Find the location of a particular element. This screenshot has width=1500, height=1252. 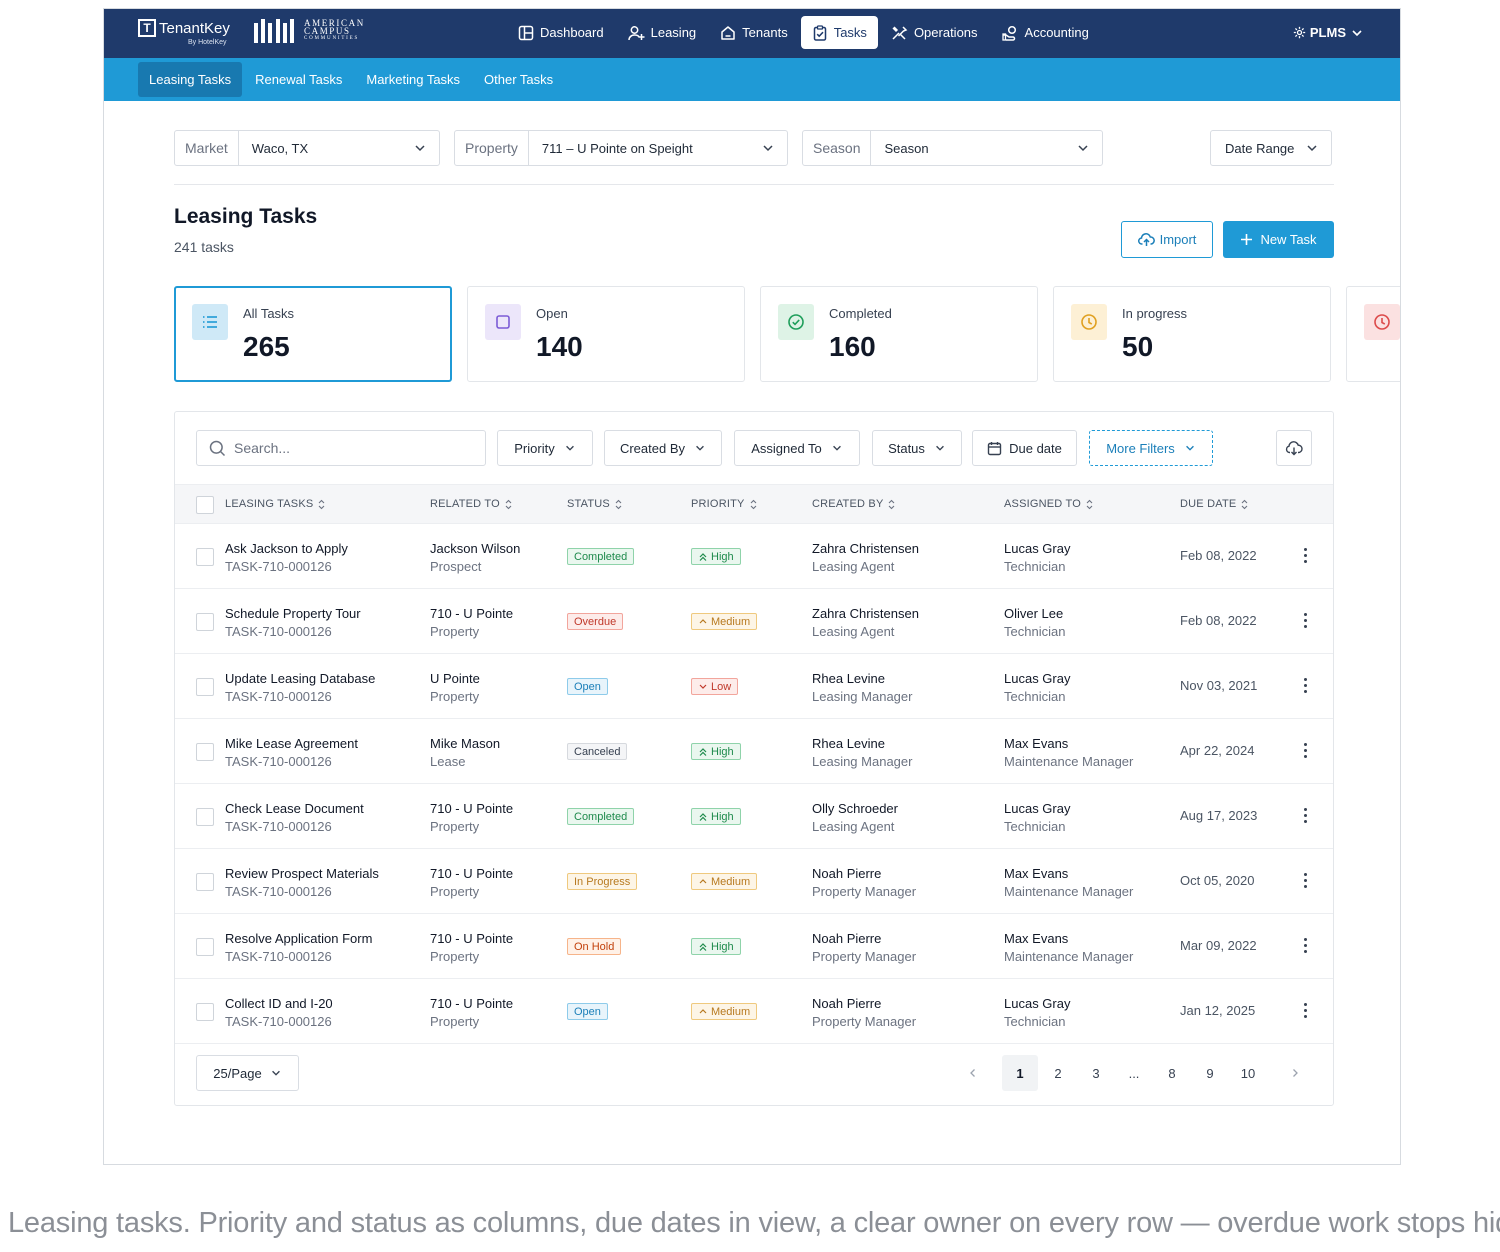

account-menu: PLMS is located at coordinates (1328, 32).